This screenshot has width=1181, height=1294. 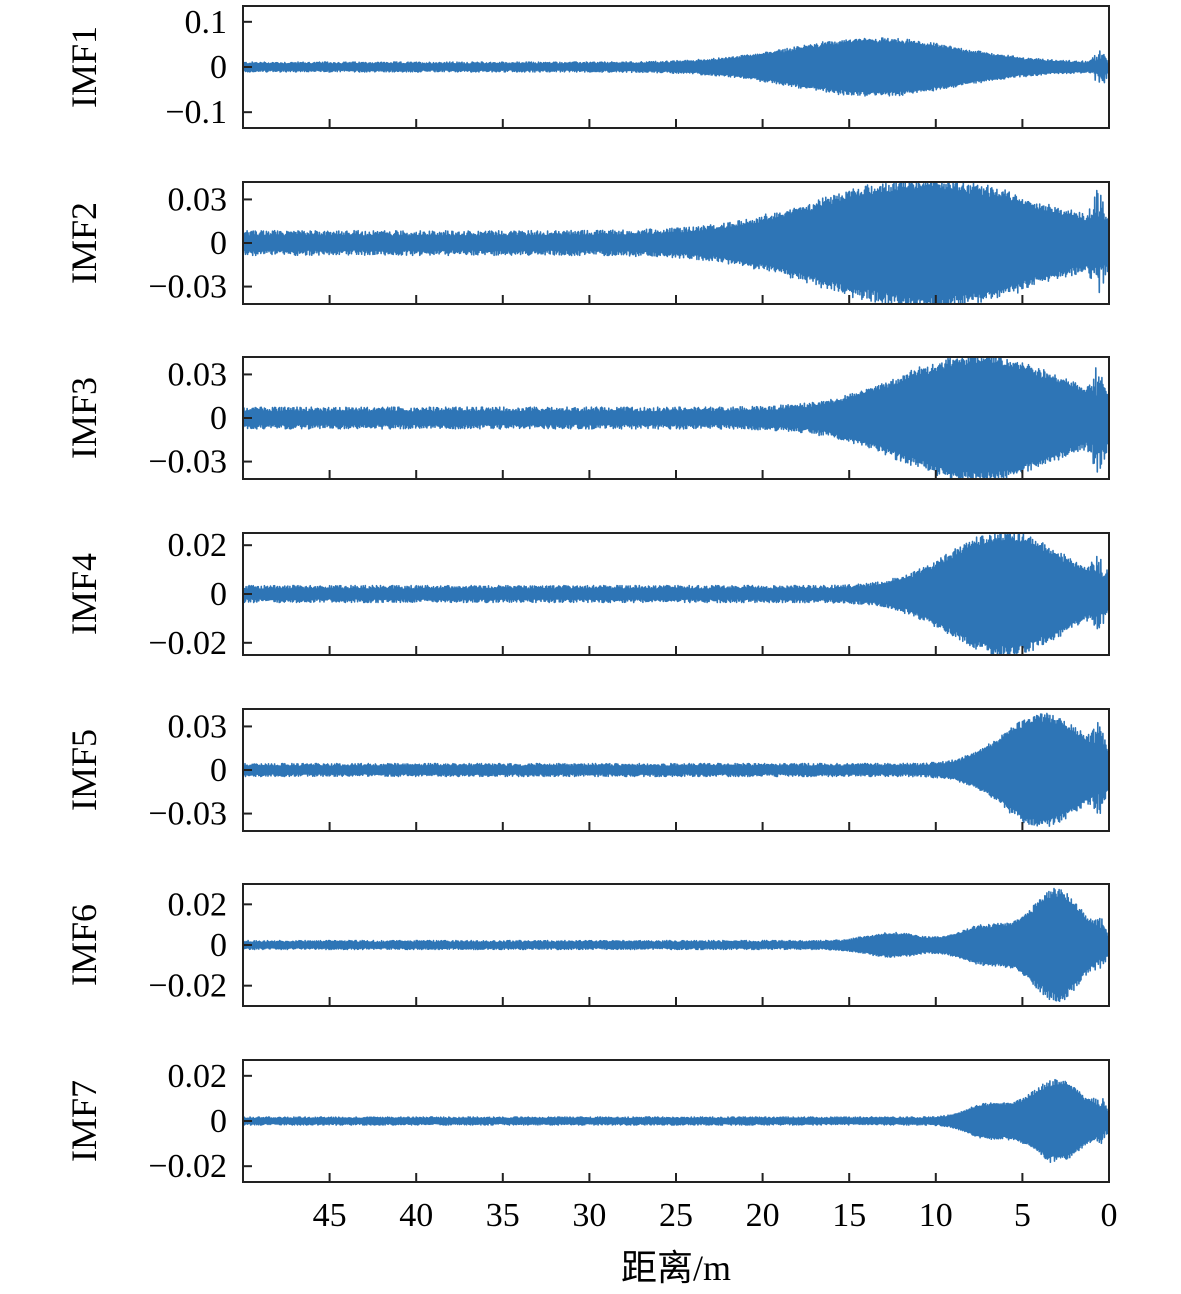 What do you see at coordinates (715, 1215) in the screenshot?
I see `shared-x-axis: 45 40 35 30 25 20 15 10 5 0` at bounding box center [715, 1215].